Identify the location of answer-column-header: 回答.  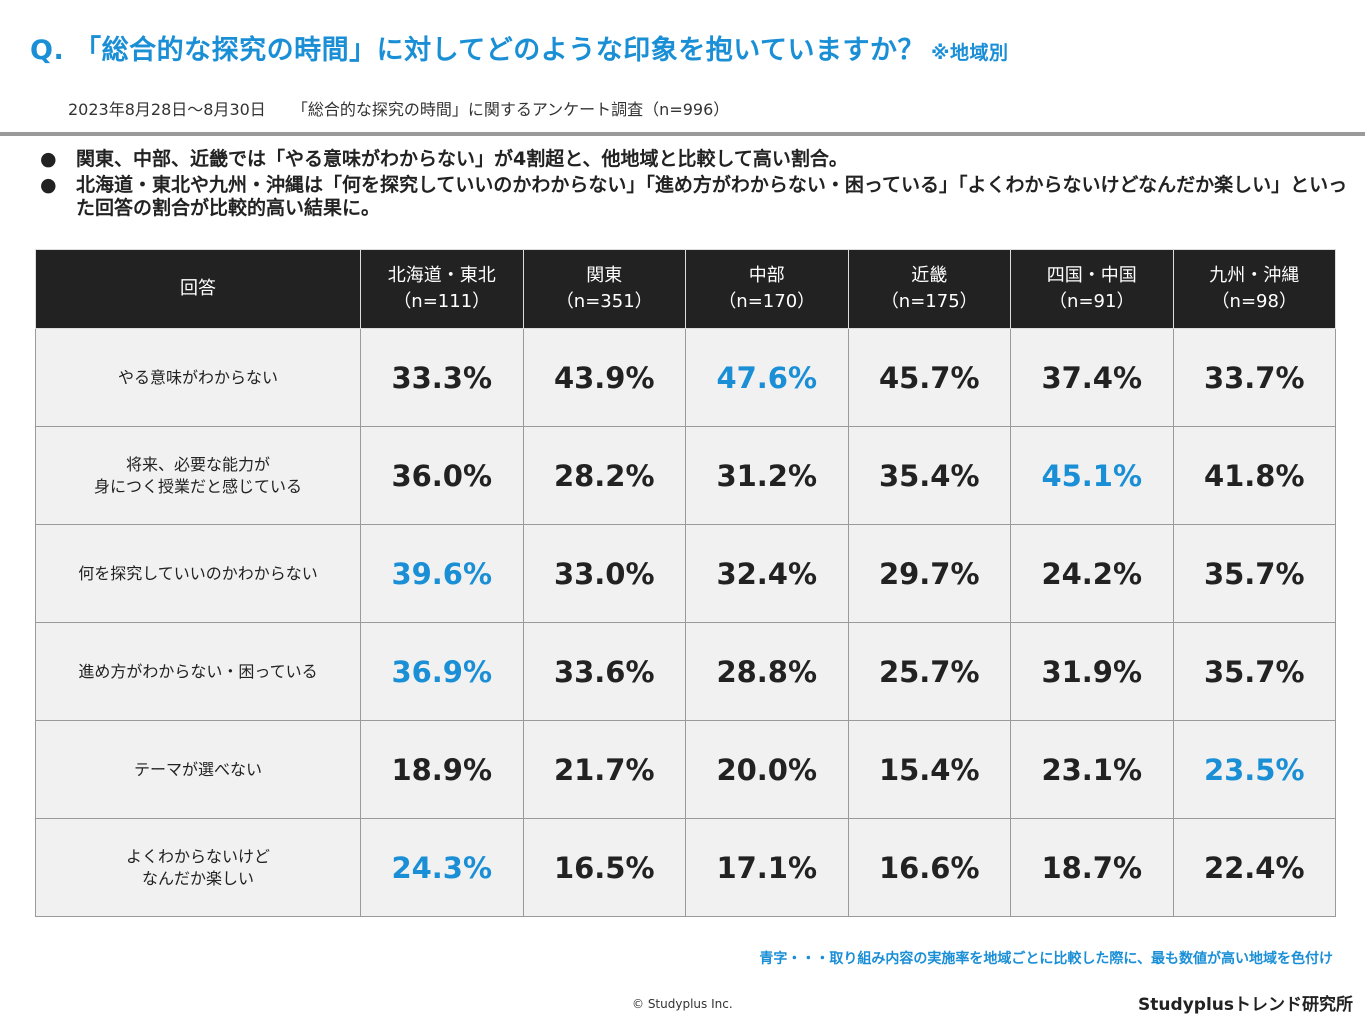
(198, 289).